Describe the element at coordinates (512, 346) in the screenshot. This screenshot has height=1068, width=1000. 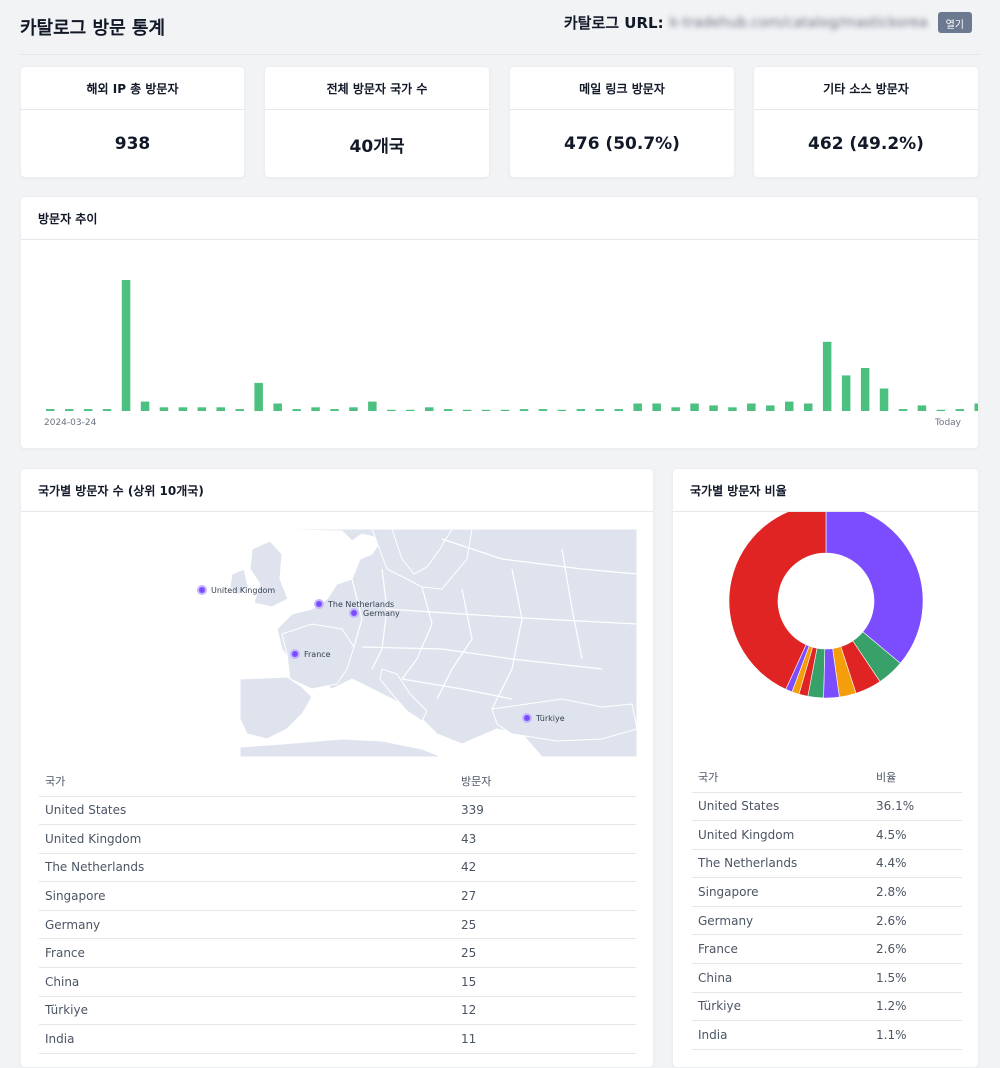
I see `visitor-trend-chart` at that location.